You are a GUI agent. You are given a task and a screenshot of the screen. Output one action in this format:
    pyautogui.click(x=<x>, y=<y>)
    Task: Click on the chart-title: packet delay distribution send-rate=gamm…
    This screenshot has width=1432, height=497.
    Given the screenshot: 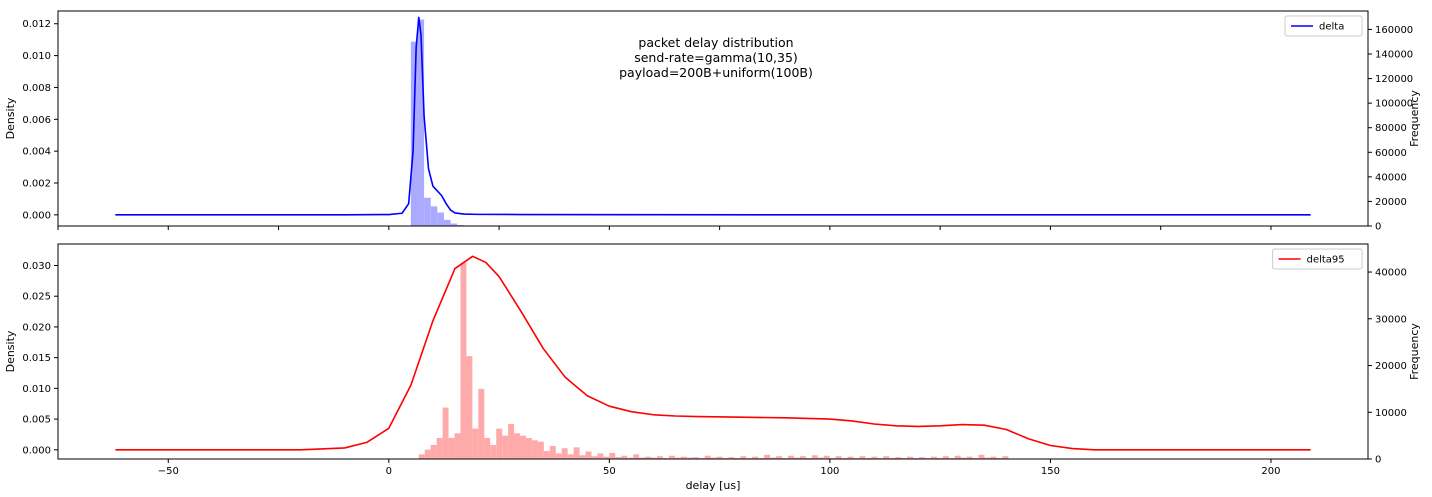 What is the action you would take?
    pyautogui.click(x=716, y=57)
    